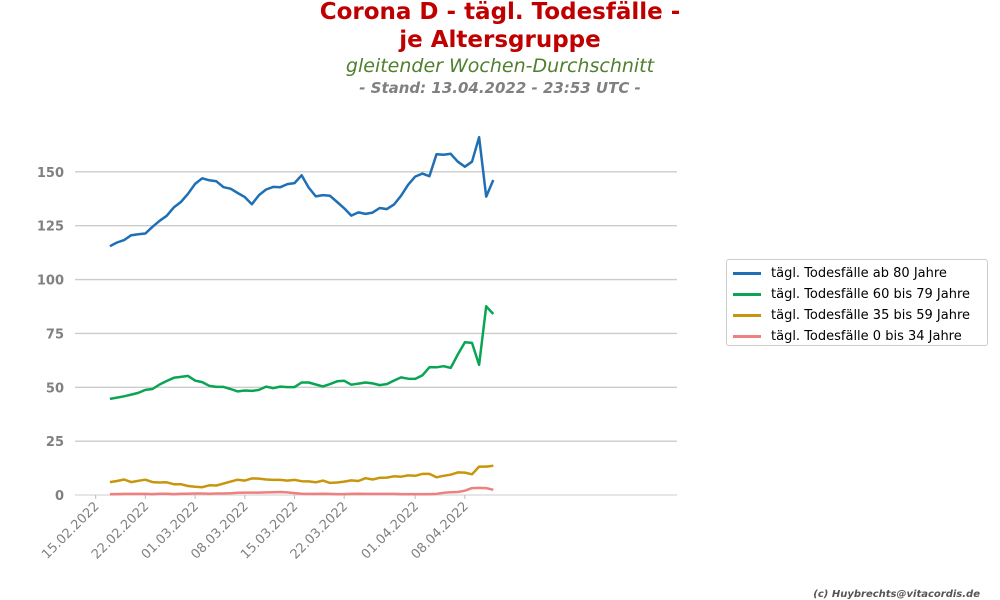 This screenshot has height=600, width=1000. What do you see at coordinates (55, 334) in the screenshot?
I see `y-tick-label: 75` at bounding box center [55, 334].